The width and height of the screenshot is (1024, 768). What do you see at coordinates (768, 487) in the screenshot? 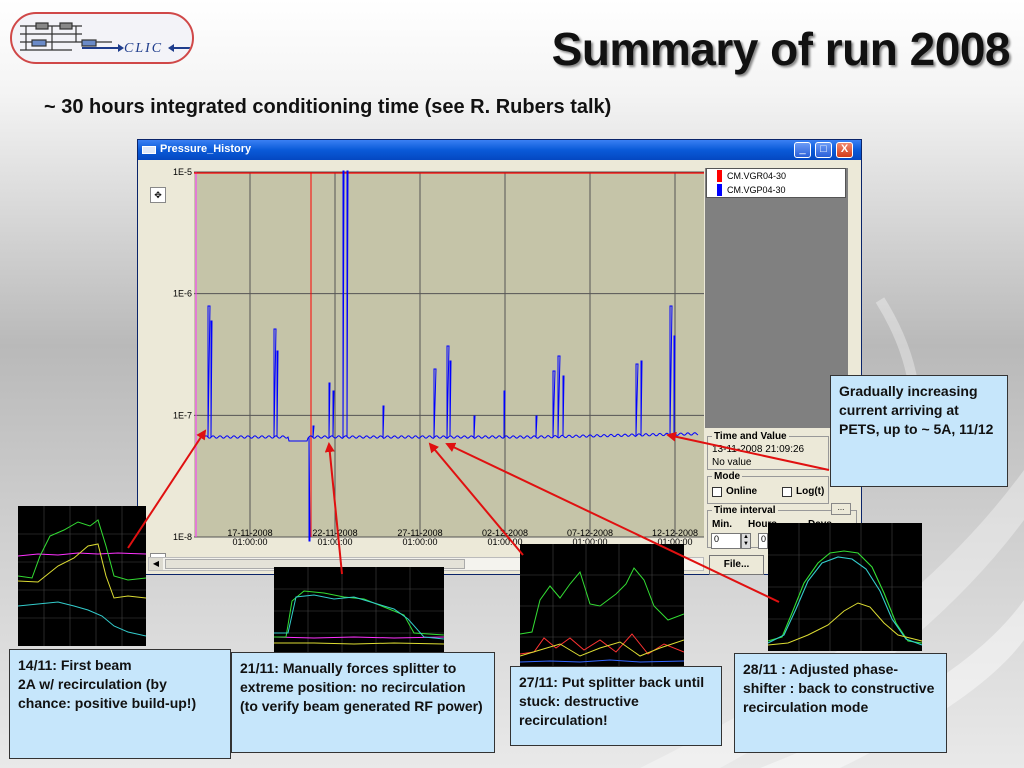
I see `mode-group: Mode Online Log(t)` at bounding box center [768, 487].